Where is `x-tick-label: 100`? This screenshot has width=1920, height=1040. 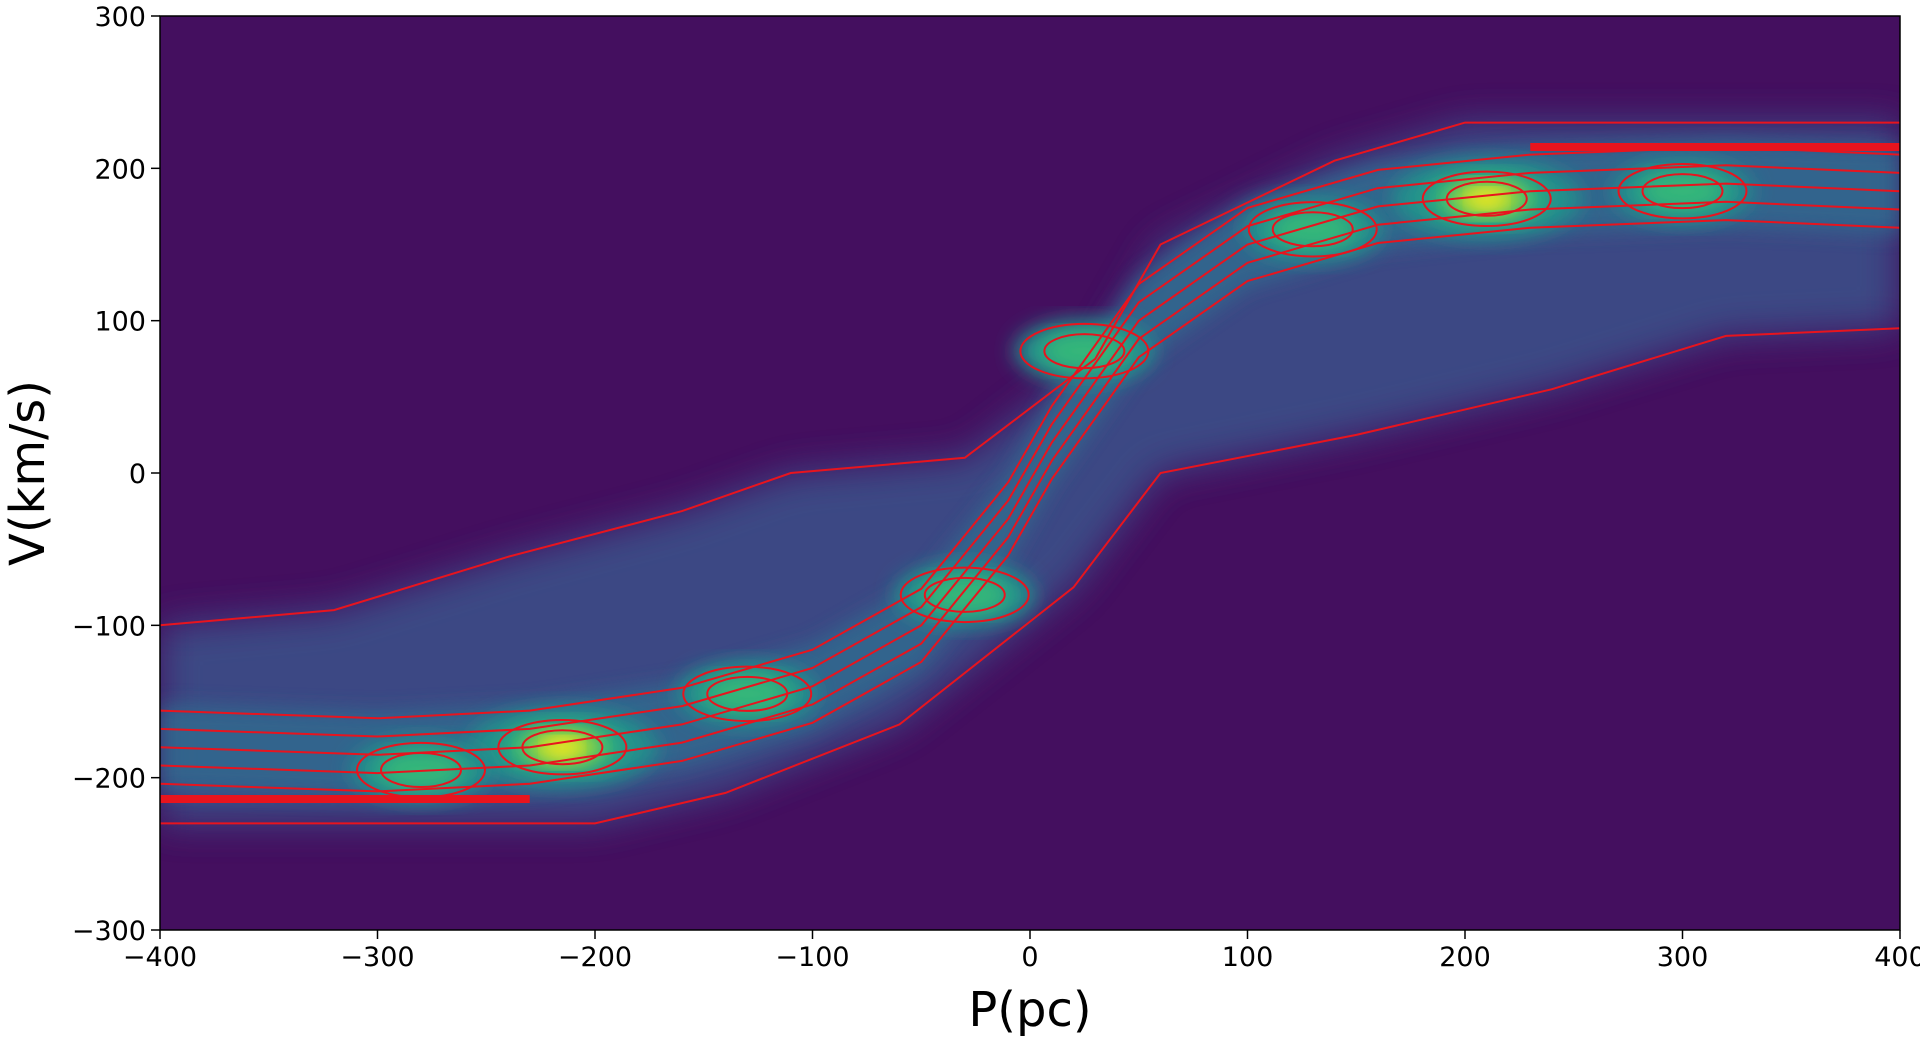 x-tick-label: 100 is located at coordinates (1248, 957).